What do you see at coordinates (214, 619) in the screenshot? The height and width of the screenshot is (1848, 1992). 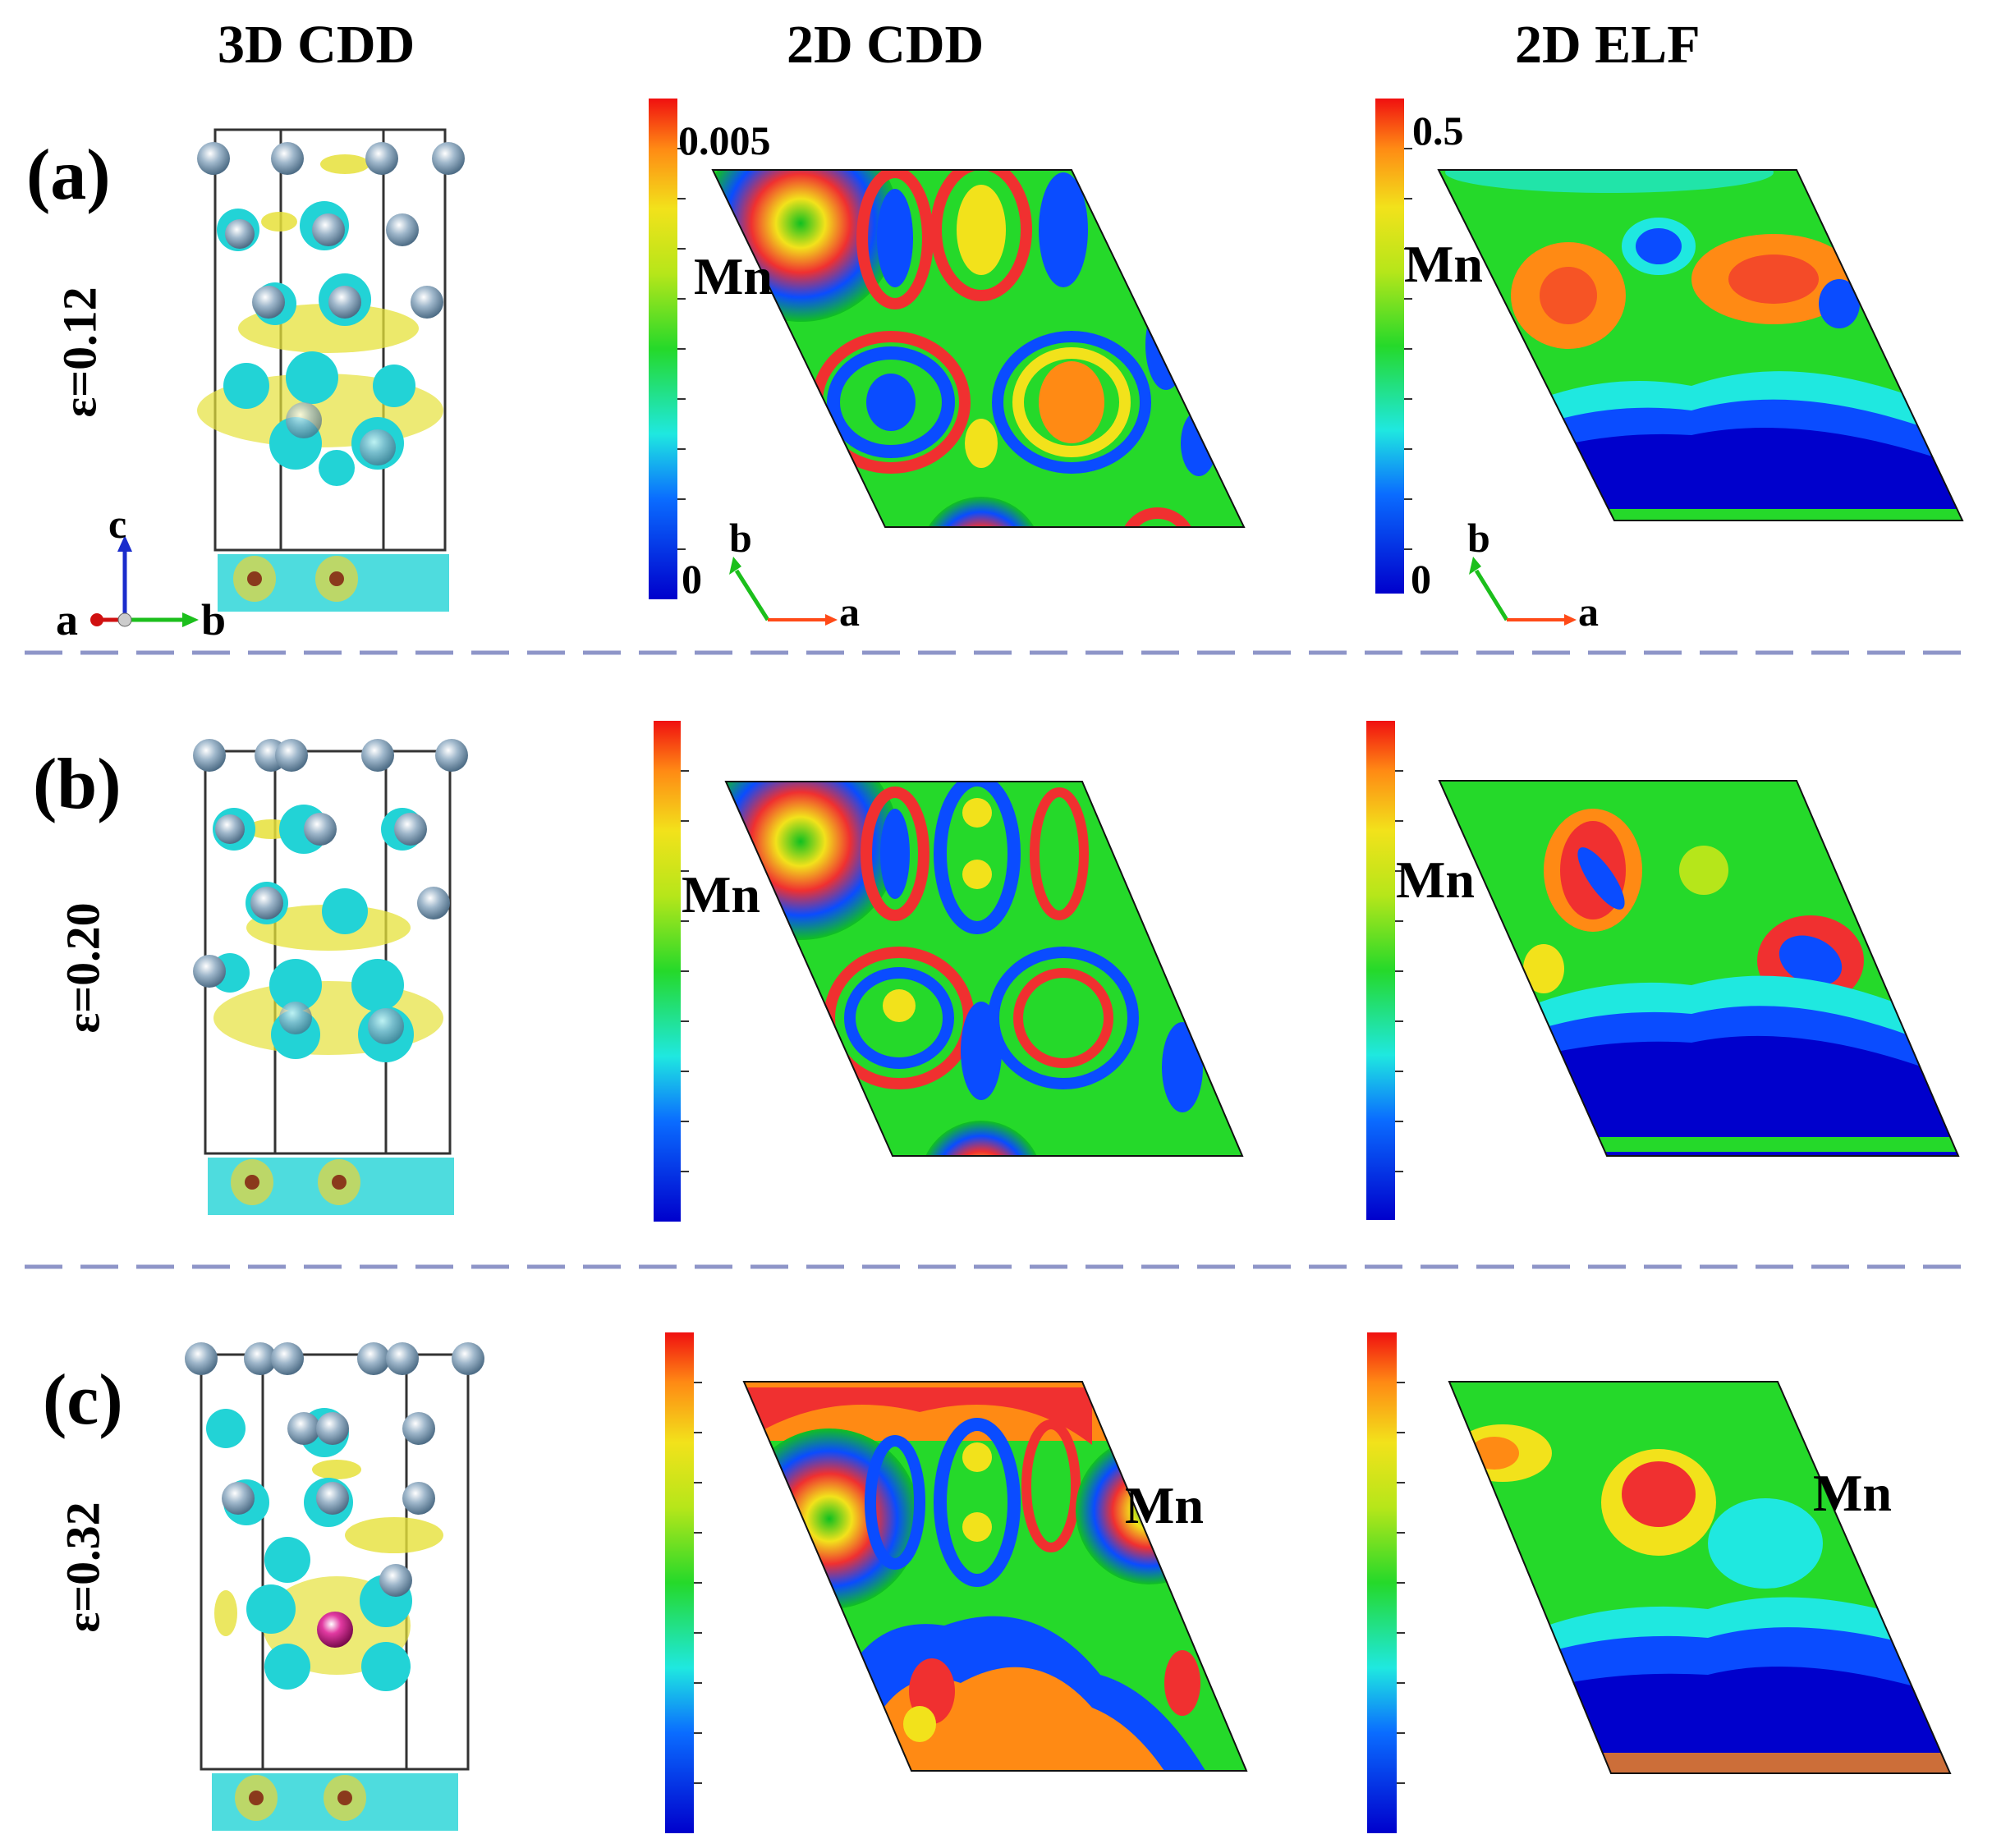 I see `axis-label-b: b` at bounding box center [214, 619].